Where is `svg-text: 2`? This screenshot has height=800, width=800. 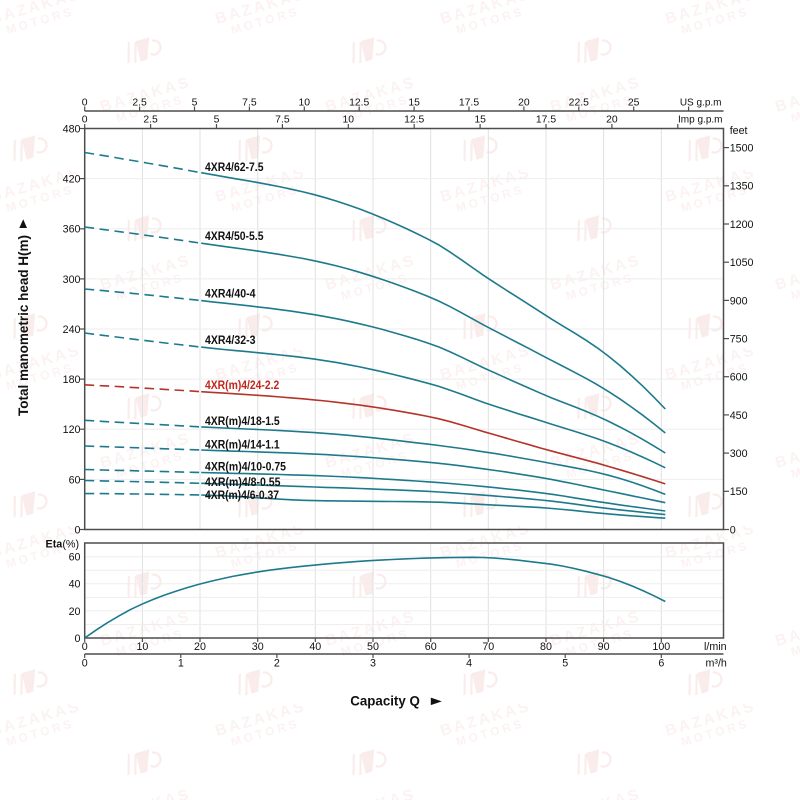
svg-text: 2 is located at coordinates (277, 664).